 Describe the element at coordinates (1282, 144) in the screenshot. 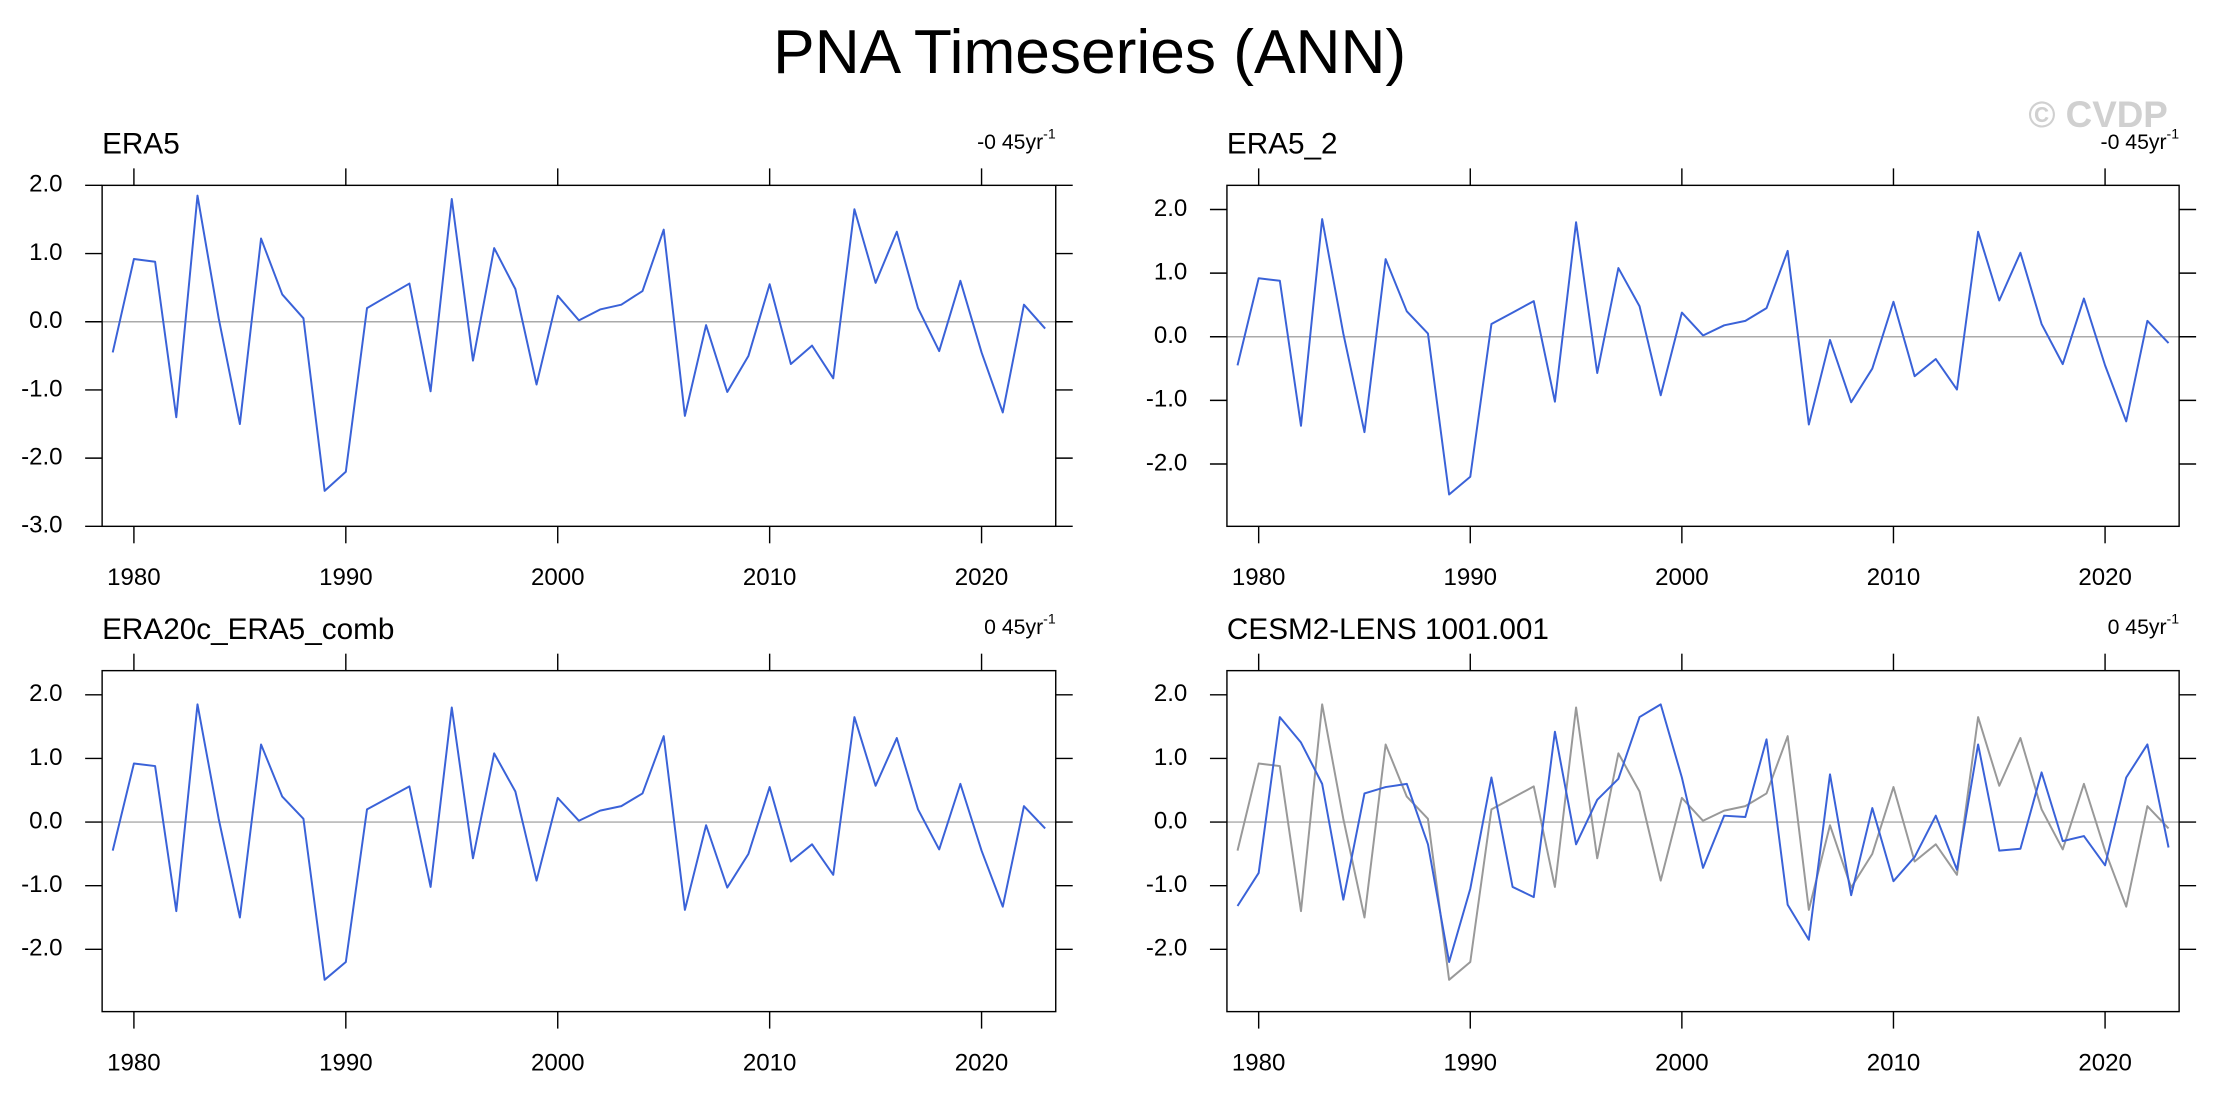

I see `panel-title: ERA5_2` at that location.